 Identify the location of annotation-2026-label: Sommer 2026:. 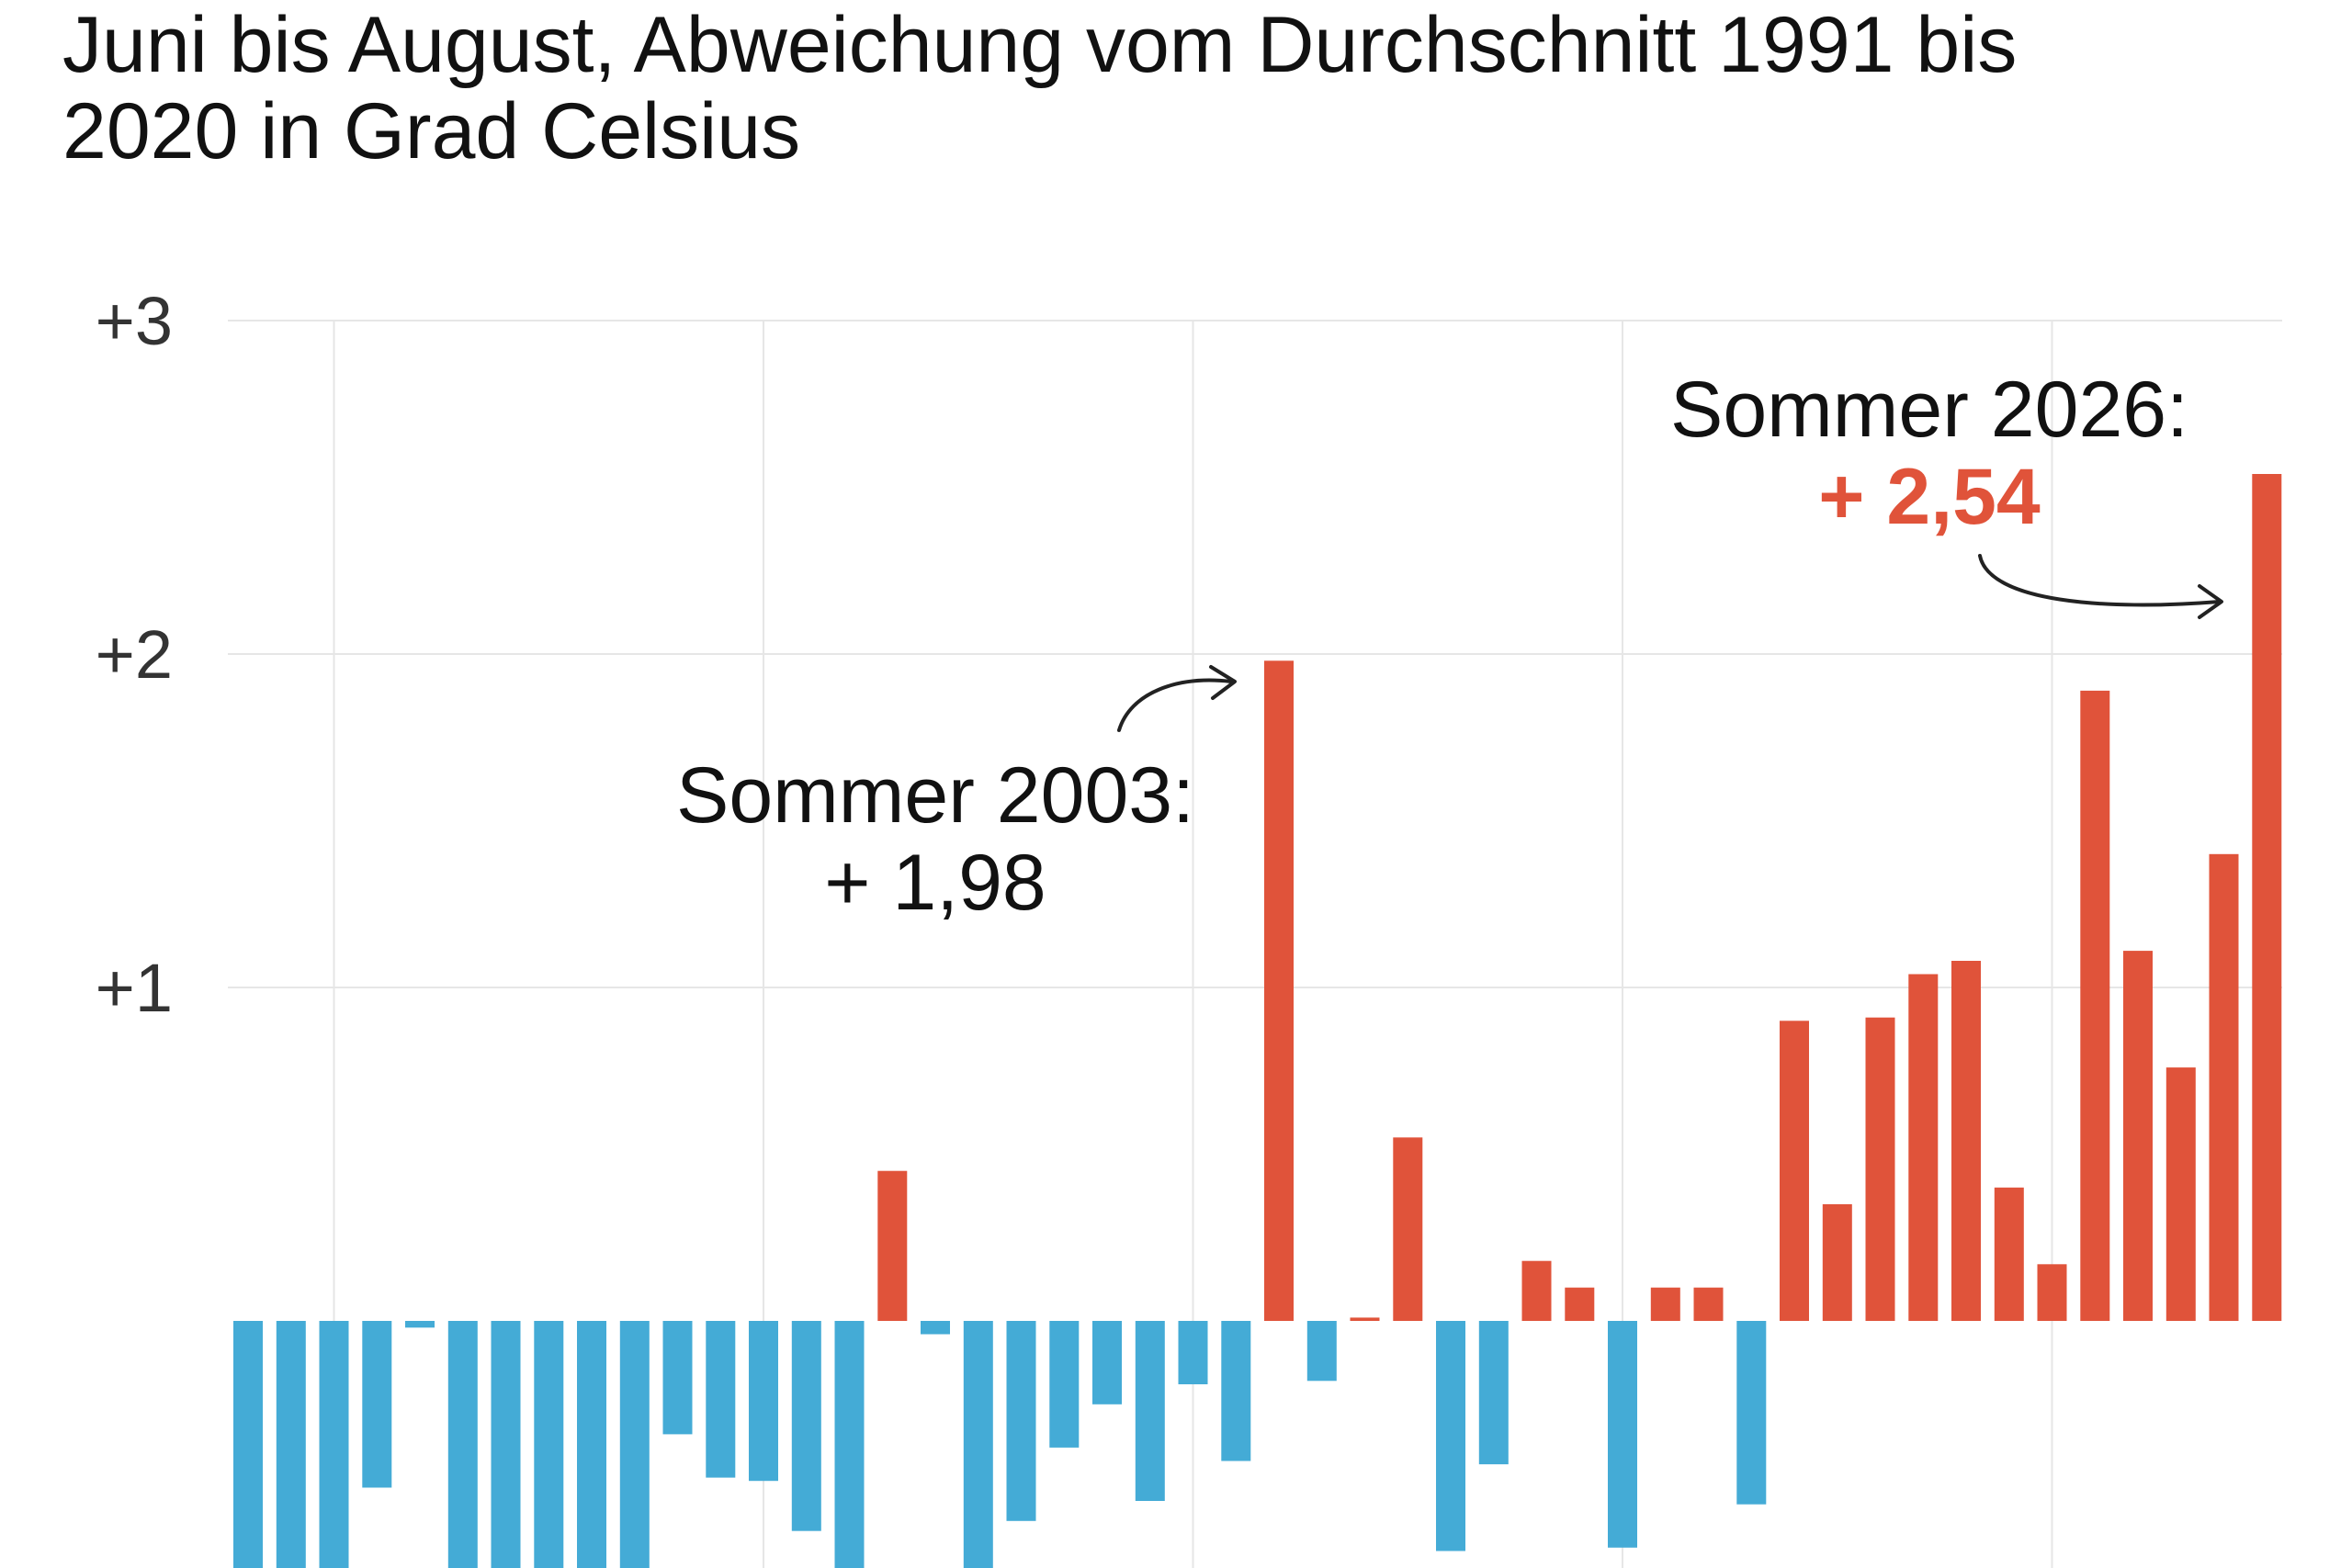
(1929, 410).